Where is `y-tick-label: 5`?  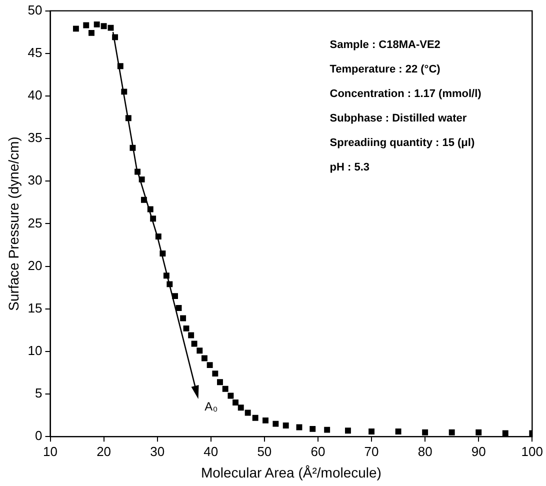 y-tick-label: 5 is located at coordinates (38, 393).